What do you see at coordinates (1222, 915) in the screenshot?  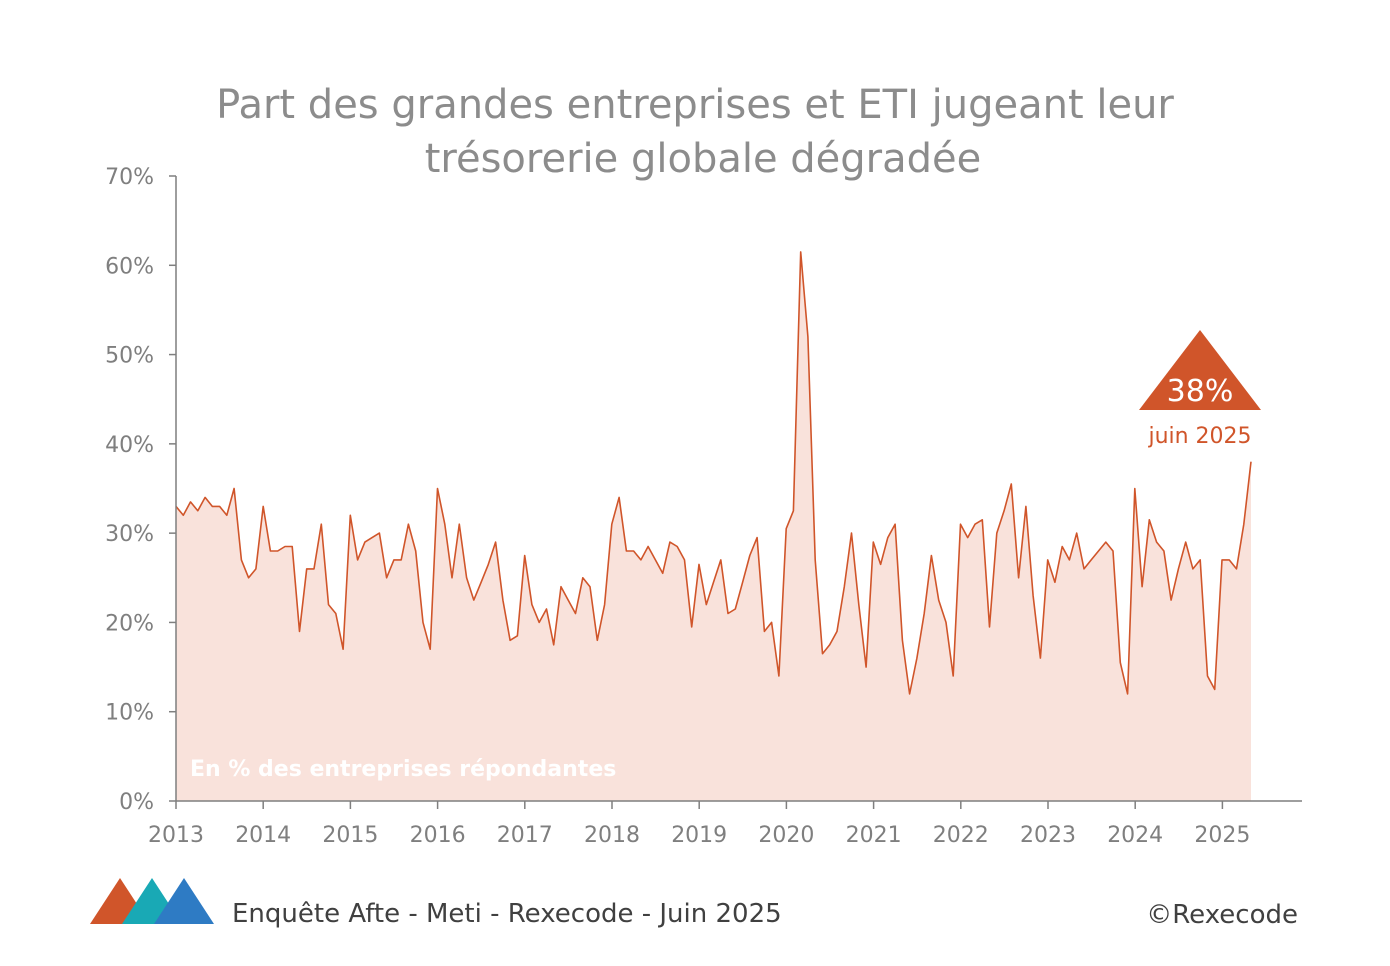 I see `copyright: ©Rexecode` at bounding box center [1222, 915].